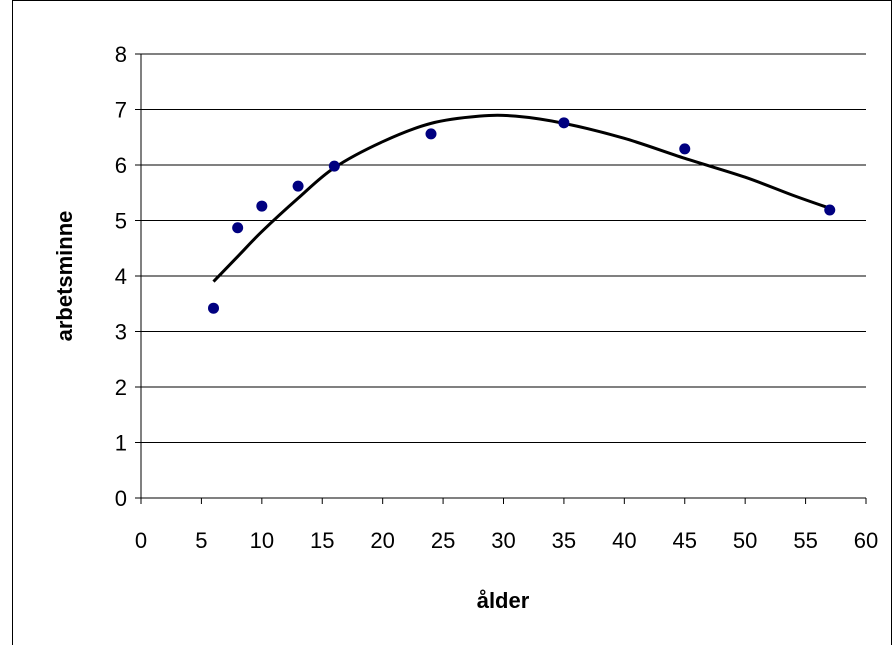 Image resolution: width=893 pixels, height=646 pixels. What do you see at coordinates (745, 540) in the screenshot?
I see `x-tick-label: 50` at bounding box center [745, 540].